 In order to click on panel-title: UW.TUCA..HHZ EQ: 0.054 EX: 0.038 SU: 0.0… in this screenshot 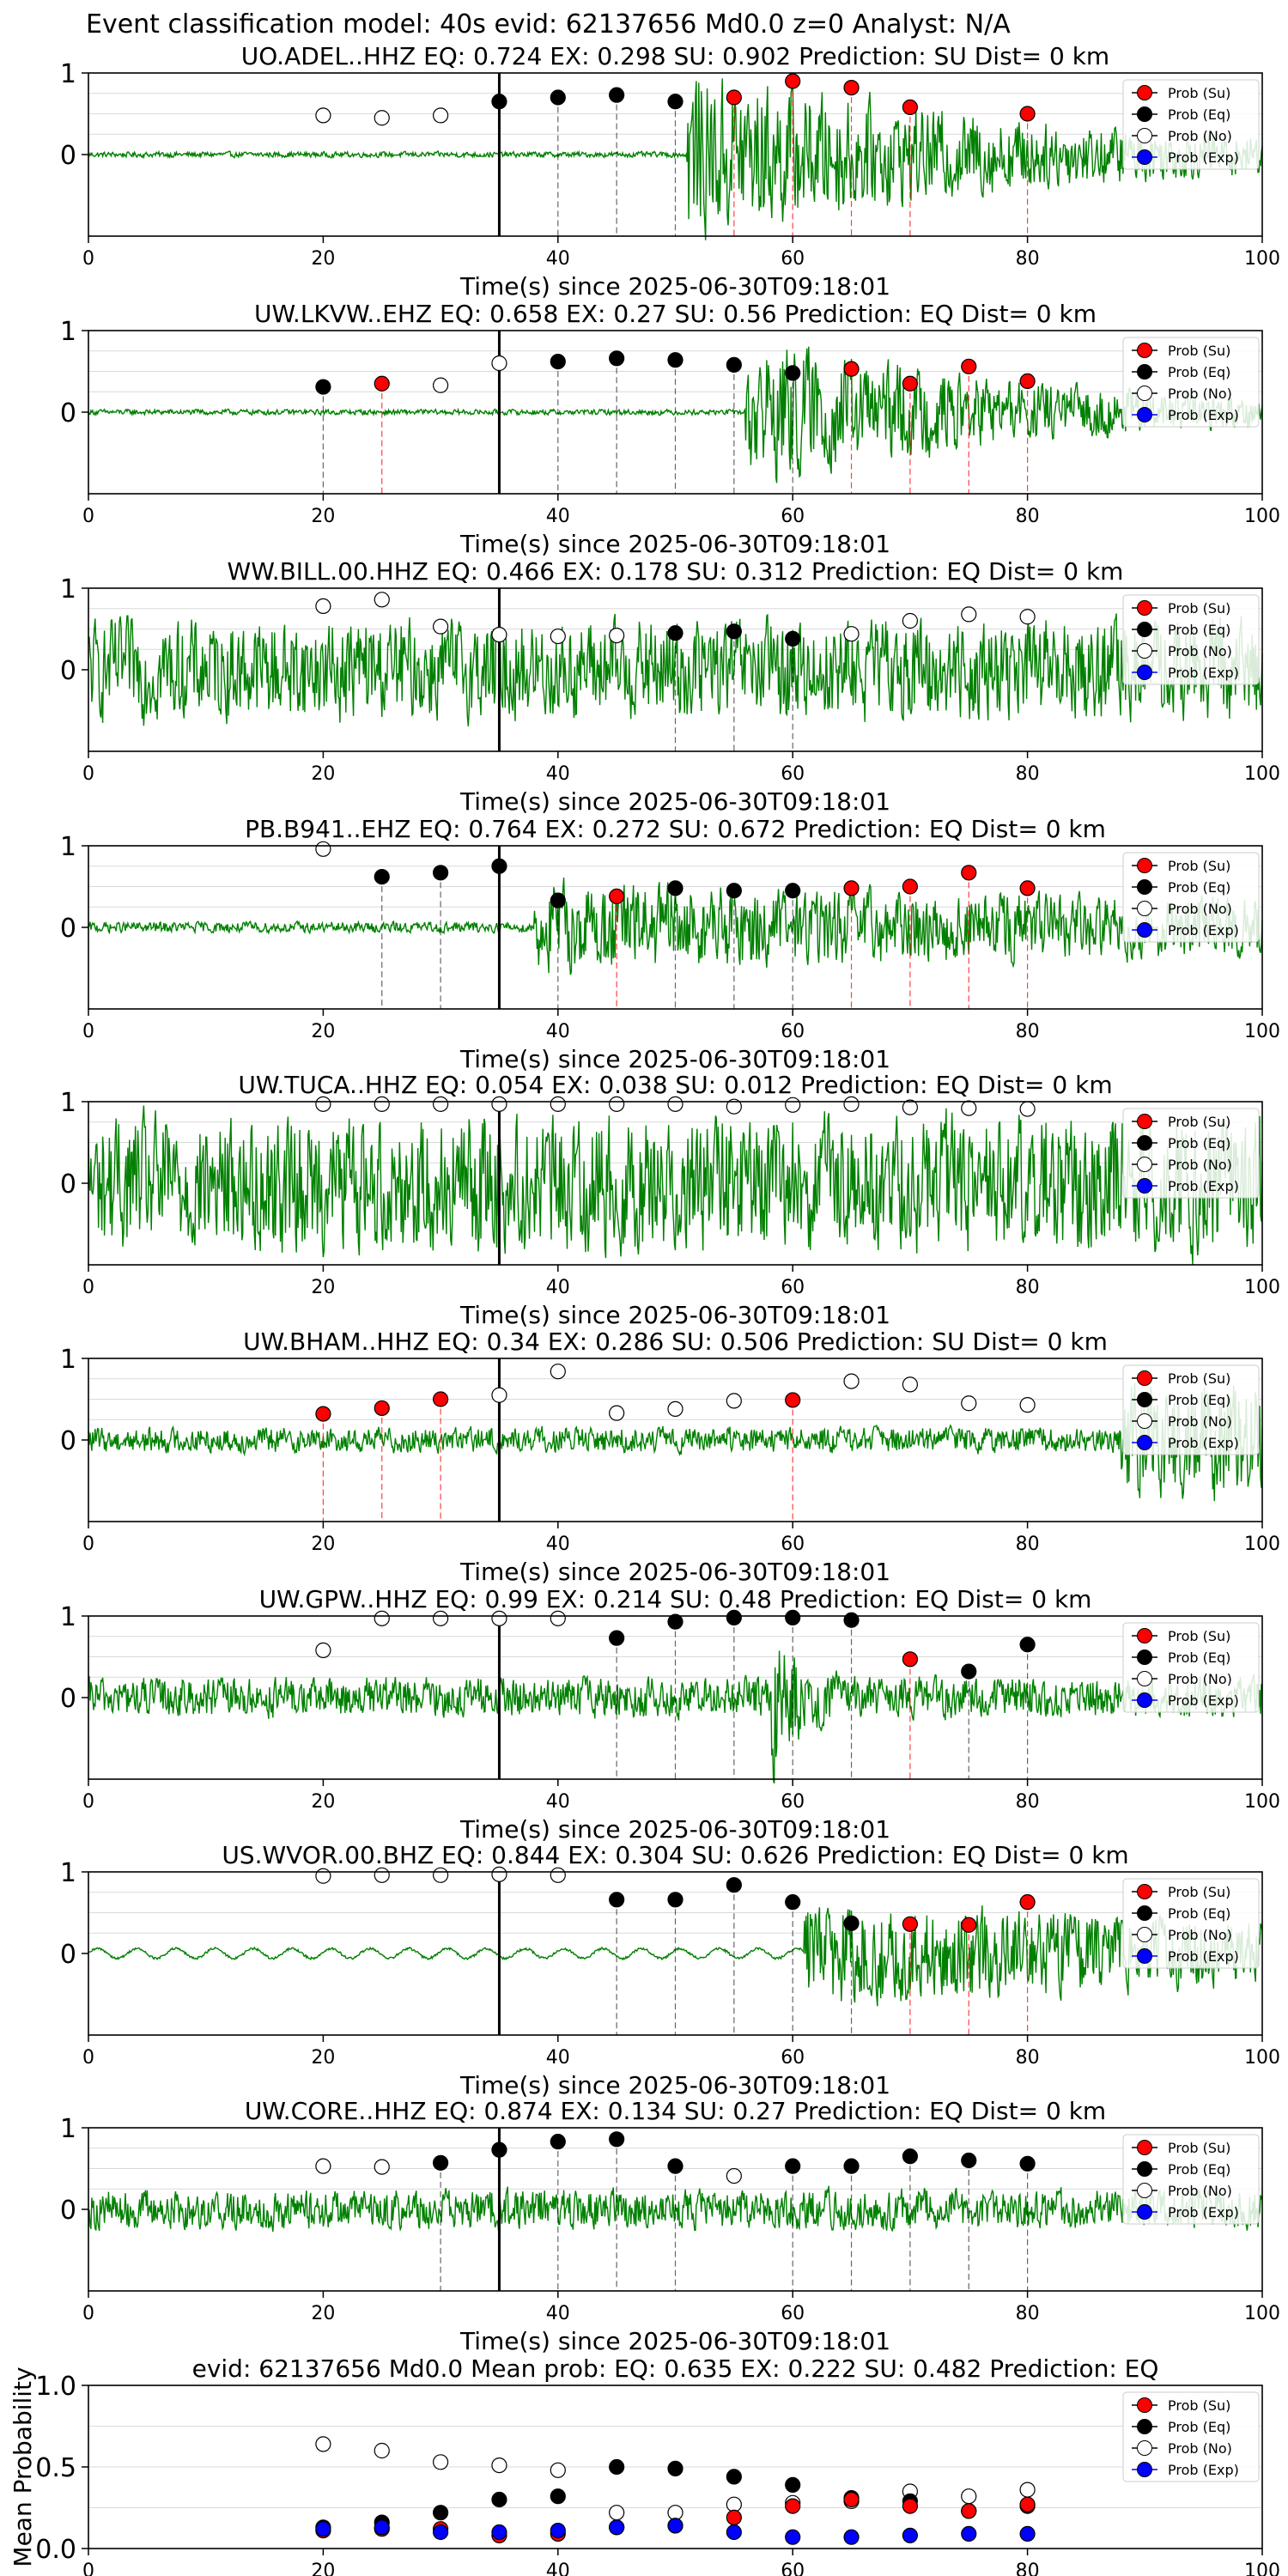, I will do `click(675, 1085)`.